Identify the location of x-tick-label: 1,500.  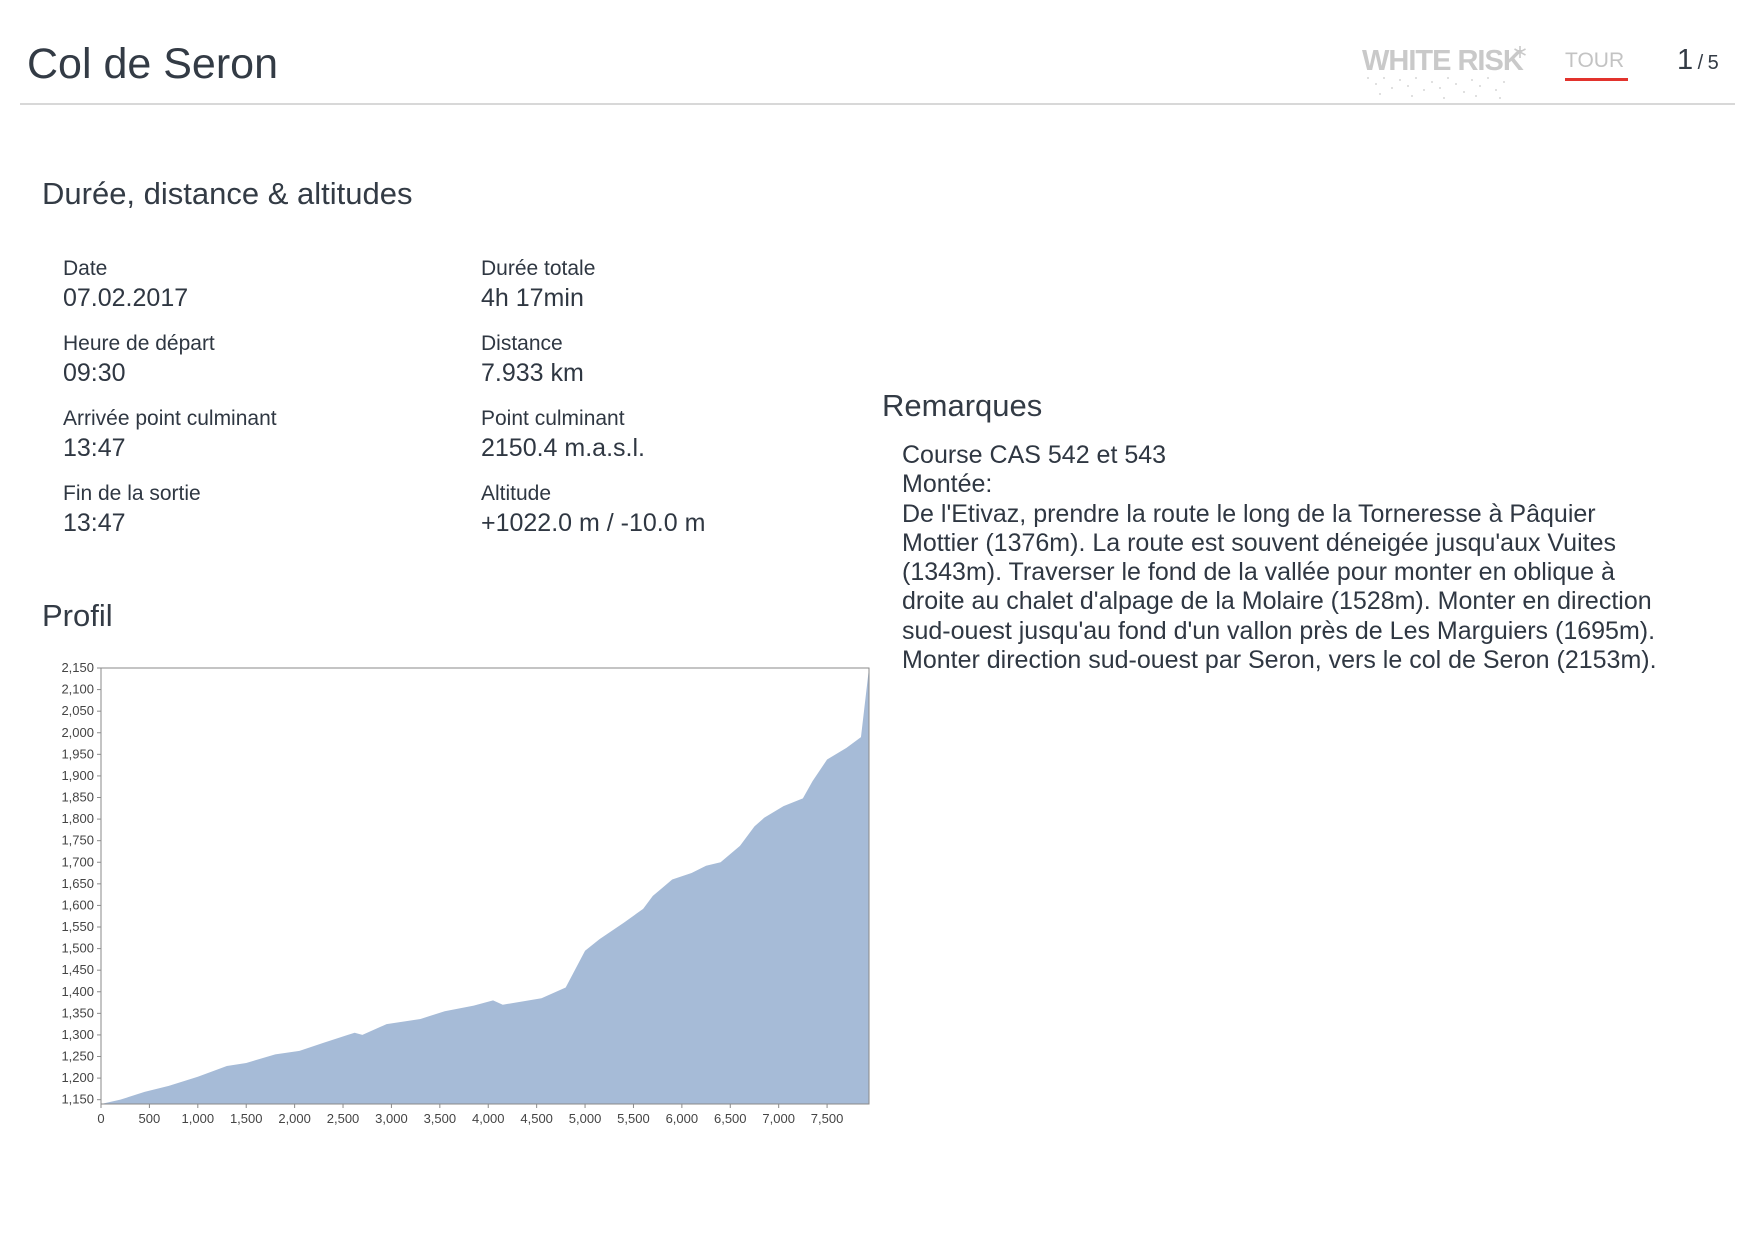
(246, 1118).